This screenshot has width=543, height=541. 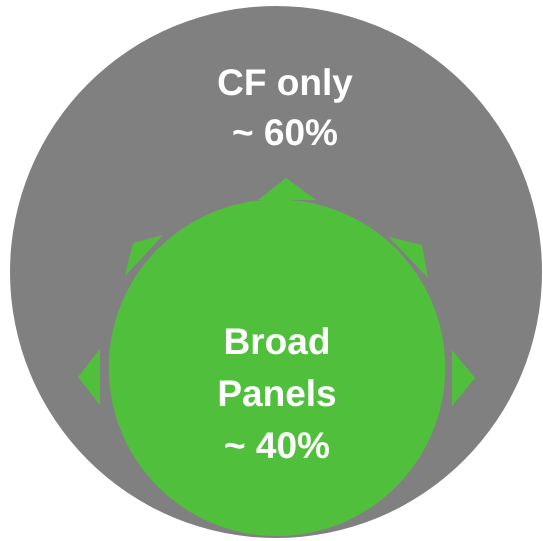 I want to click on category-label: CF only, so click(x=285, y=82).